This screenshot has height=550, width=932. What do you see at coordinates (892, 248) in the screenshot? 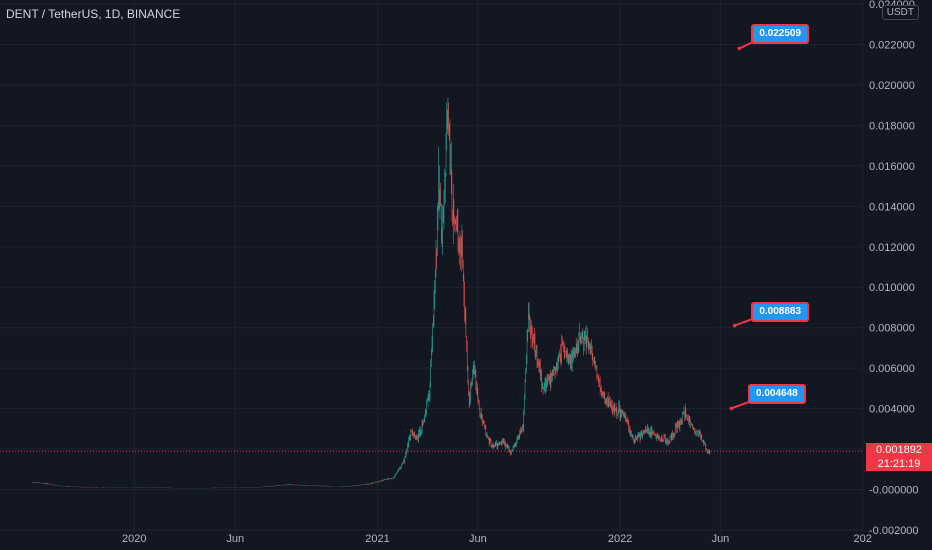
I see `price-tick-label: 0.012000` at bounding box center [892, 248].